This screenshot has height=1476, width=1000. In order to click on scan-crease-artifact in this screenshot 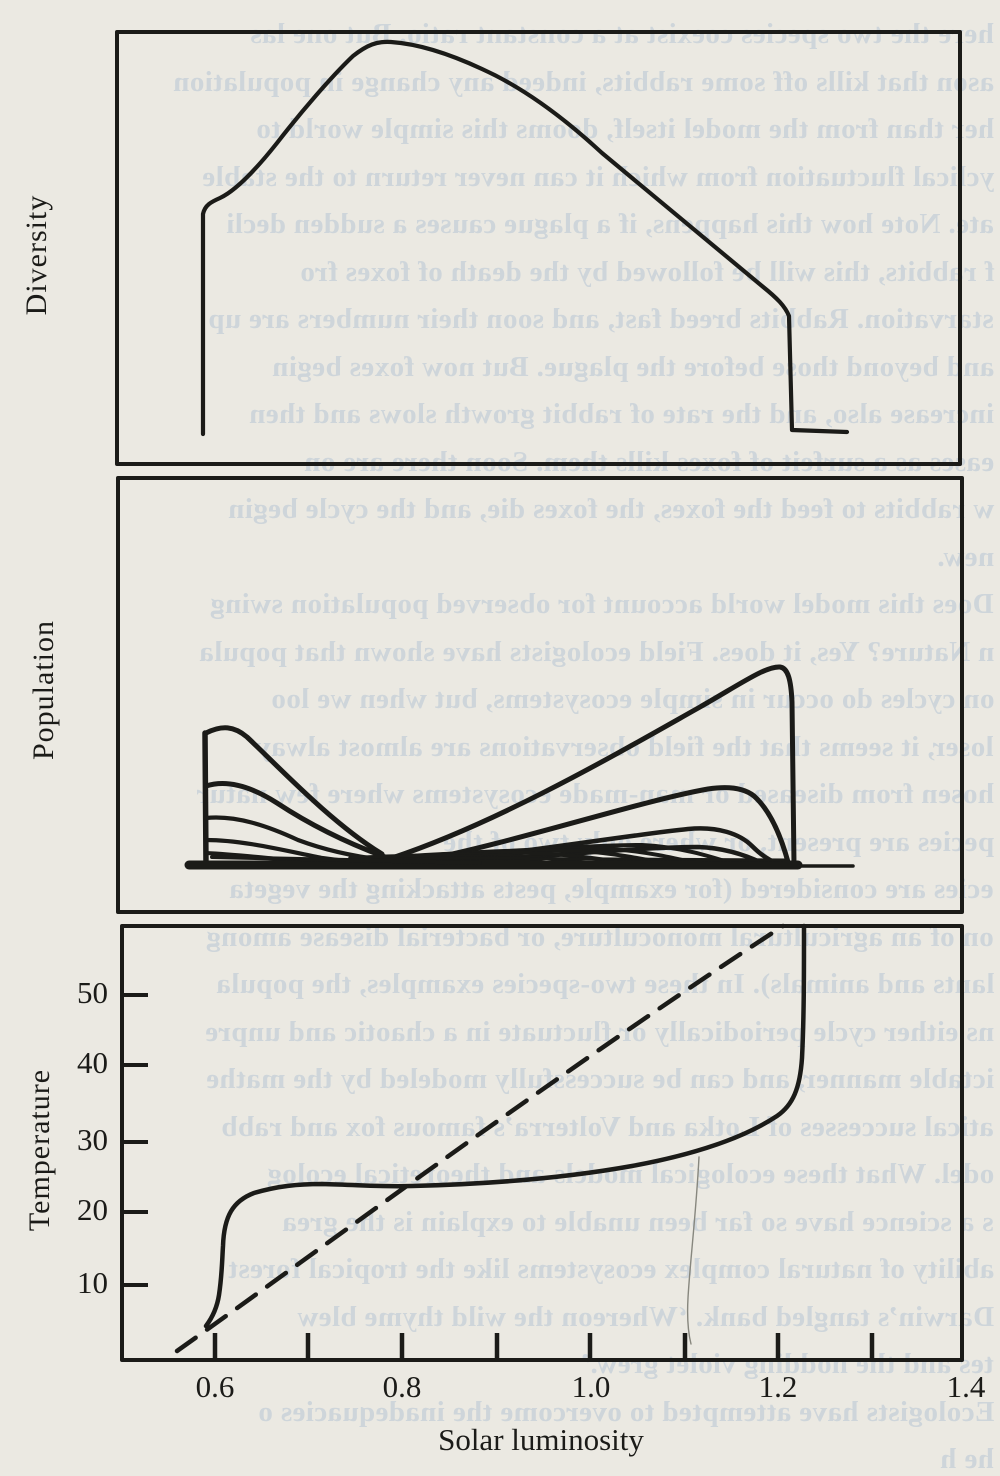, I will do `click(693, 1250)`.